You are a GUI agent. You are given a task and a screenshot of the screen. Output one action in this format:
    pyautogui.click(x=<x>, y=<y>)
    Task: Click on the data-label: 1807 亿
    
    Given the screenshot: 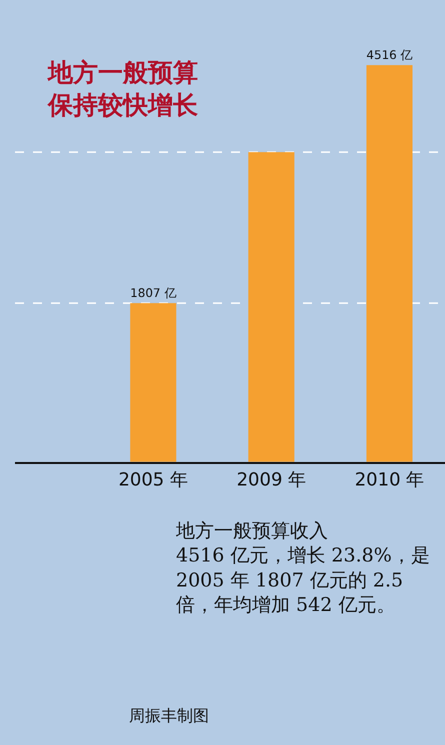 What is the action you would take?
    pyautogui.click(x=153, y=293)
    